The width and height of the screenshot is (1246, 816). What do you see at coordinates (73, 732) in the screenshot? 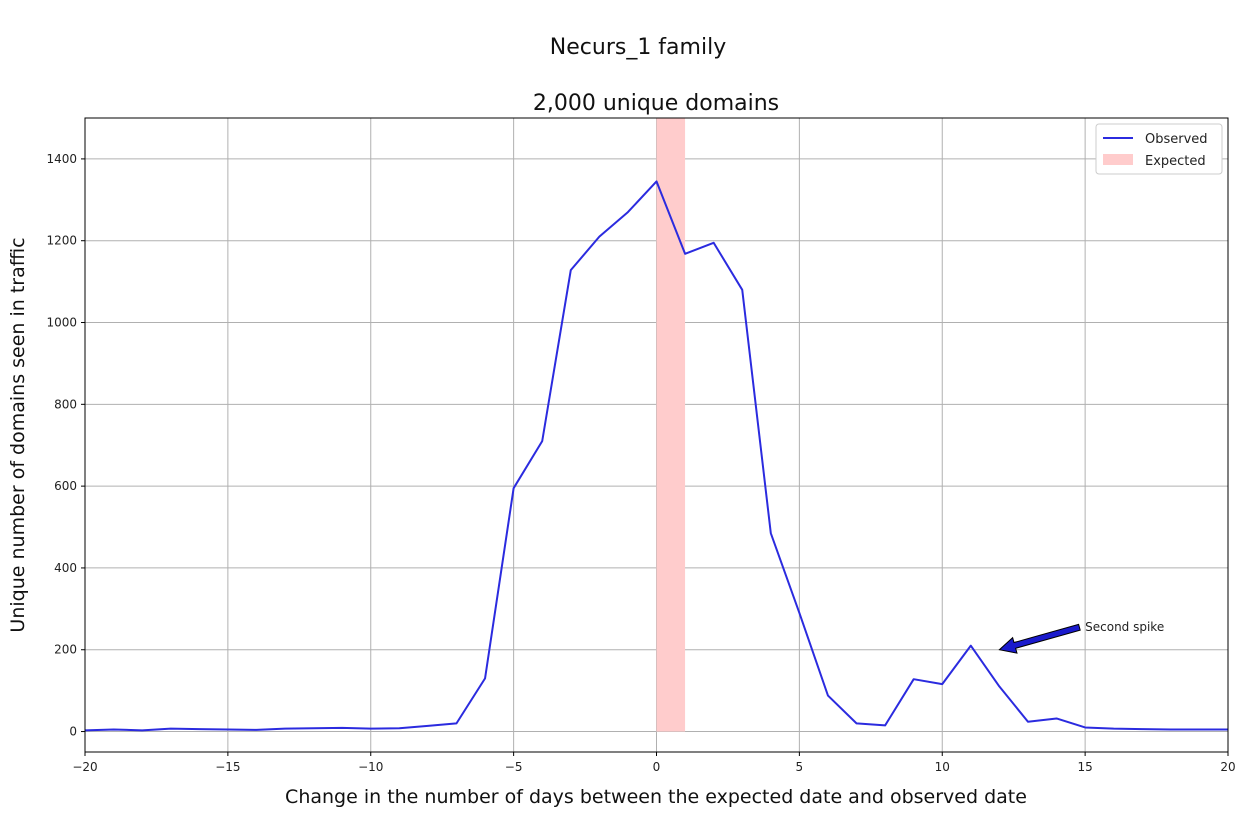
I see `y-tick-label: 0` at bounding box center [73, 732].